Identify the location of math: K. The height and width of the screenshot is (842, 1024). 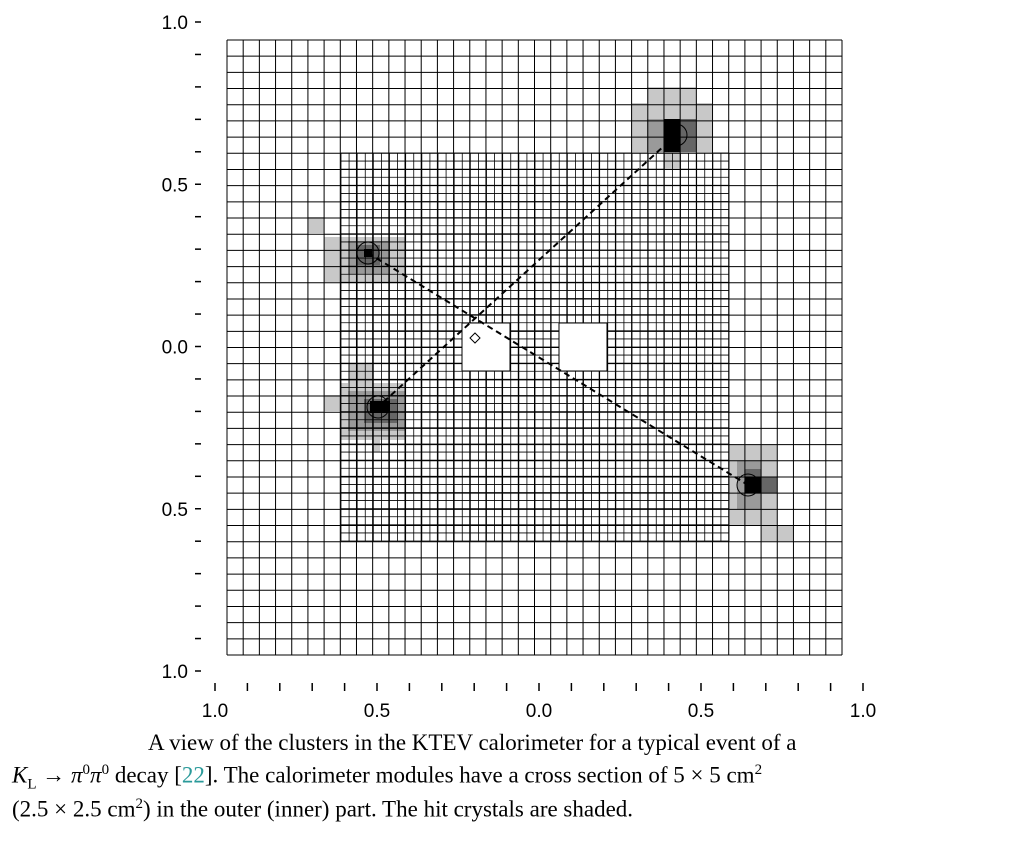
(20, 775).